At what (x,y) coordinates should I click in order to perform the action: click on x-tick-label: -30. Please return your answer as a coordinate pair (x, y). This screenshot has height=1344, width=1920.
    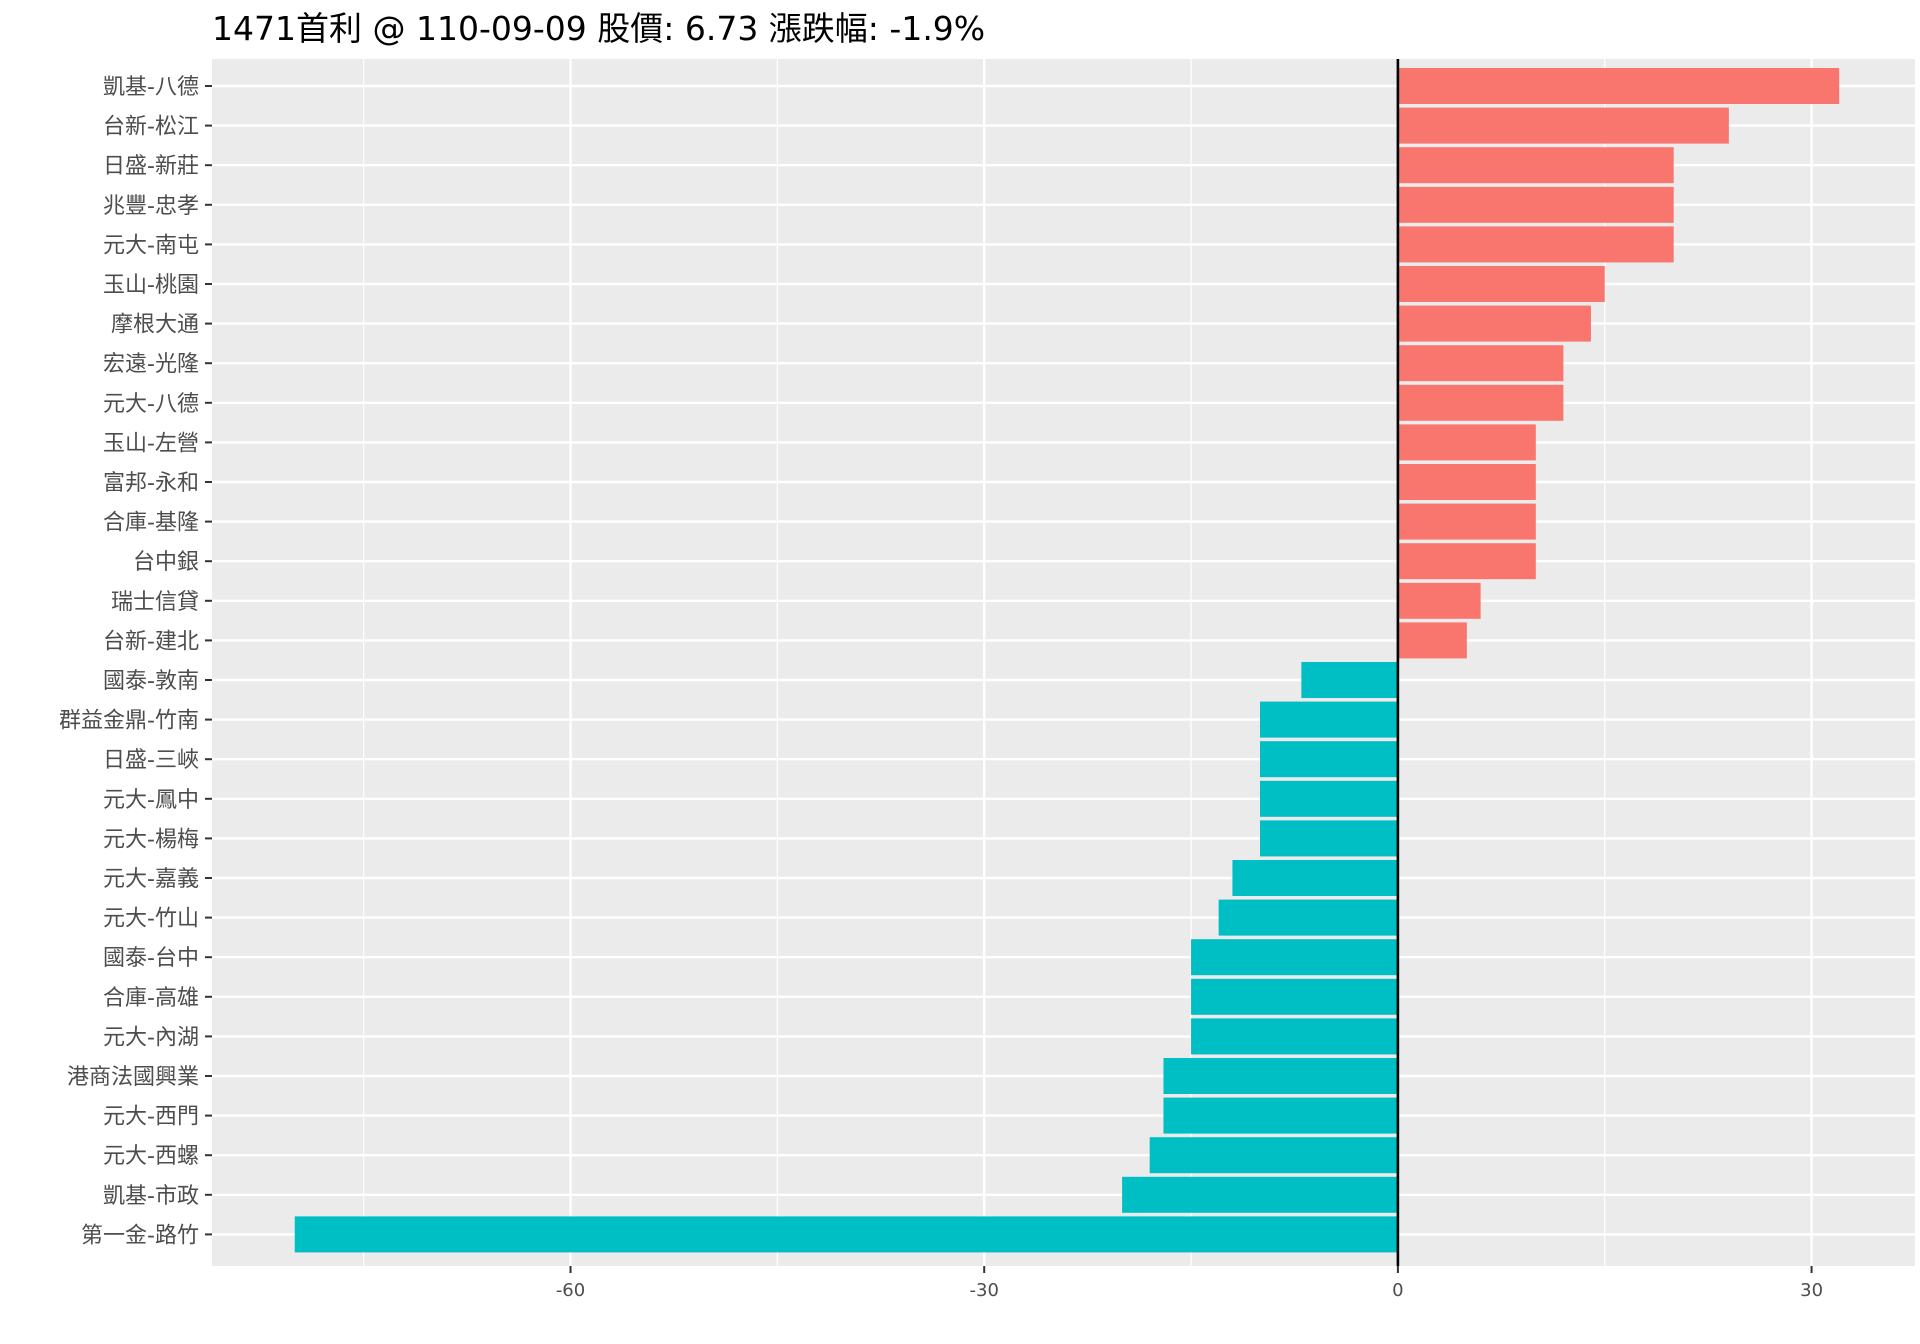
    Looking at the image, I should click on (984, 1290).